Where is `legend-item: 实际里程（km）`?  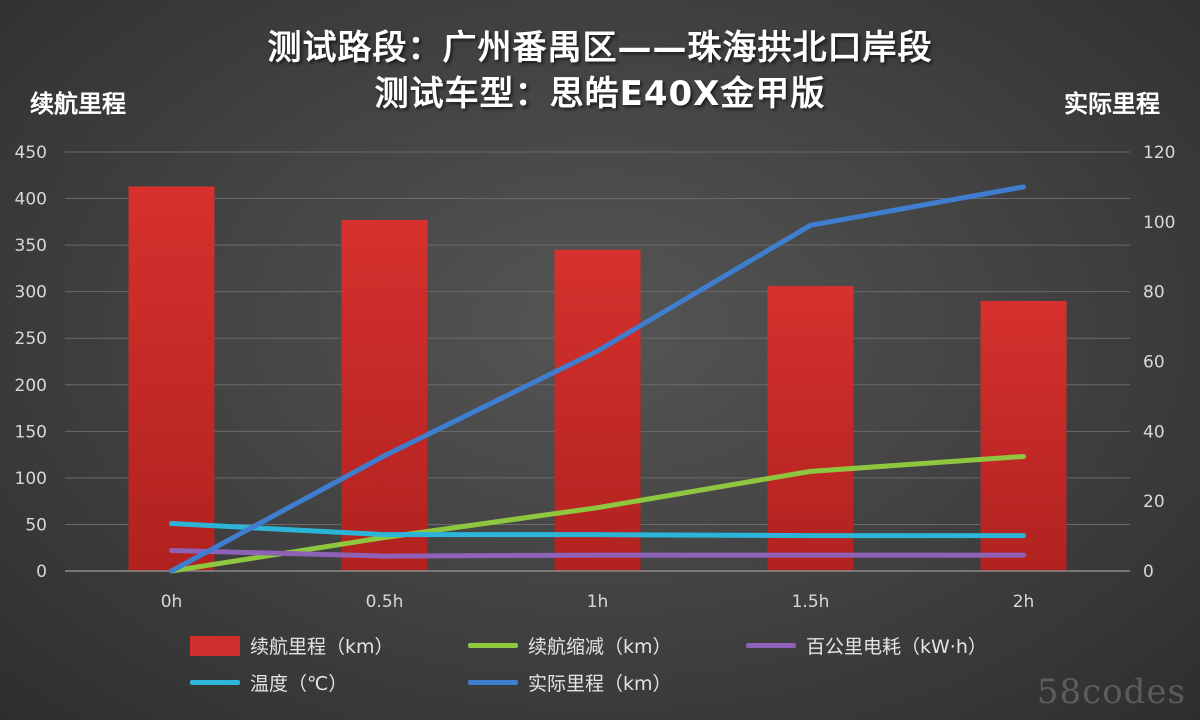
legend-item: 实际里程（km） is located at coordinates (607, 682).